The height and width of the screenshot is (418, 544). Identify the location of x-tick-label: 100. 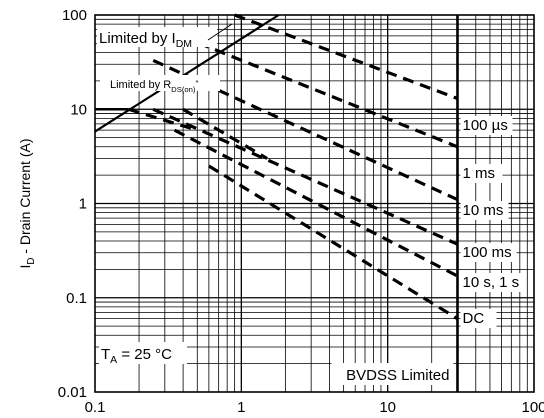
(532, 407).